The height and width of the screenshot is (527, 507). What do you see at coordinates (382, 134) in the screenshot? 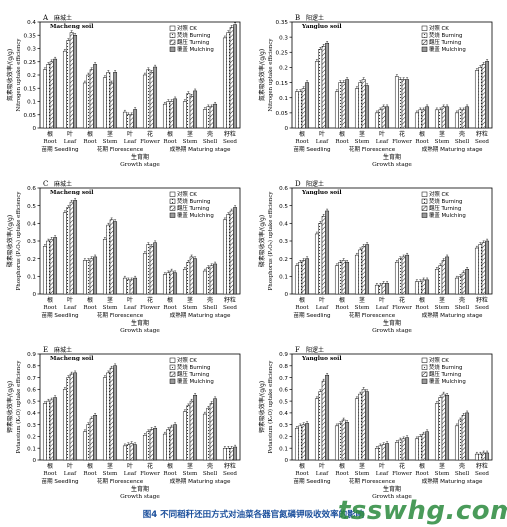
I see `x-tick-label-cn: 叶` at bounding box center [382, 134].